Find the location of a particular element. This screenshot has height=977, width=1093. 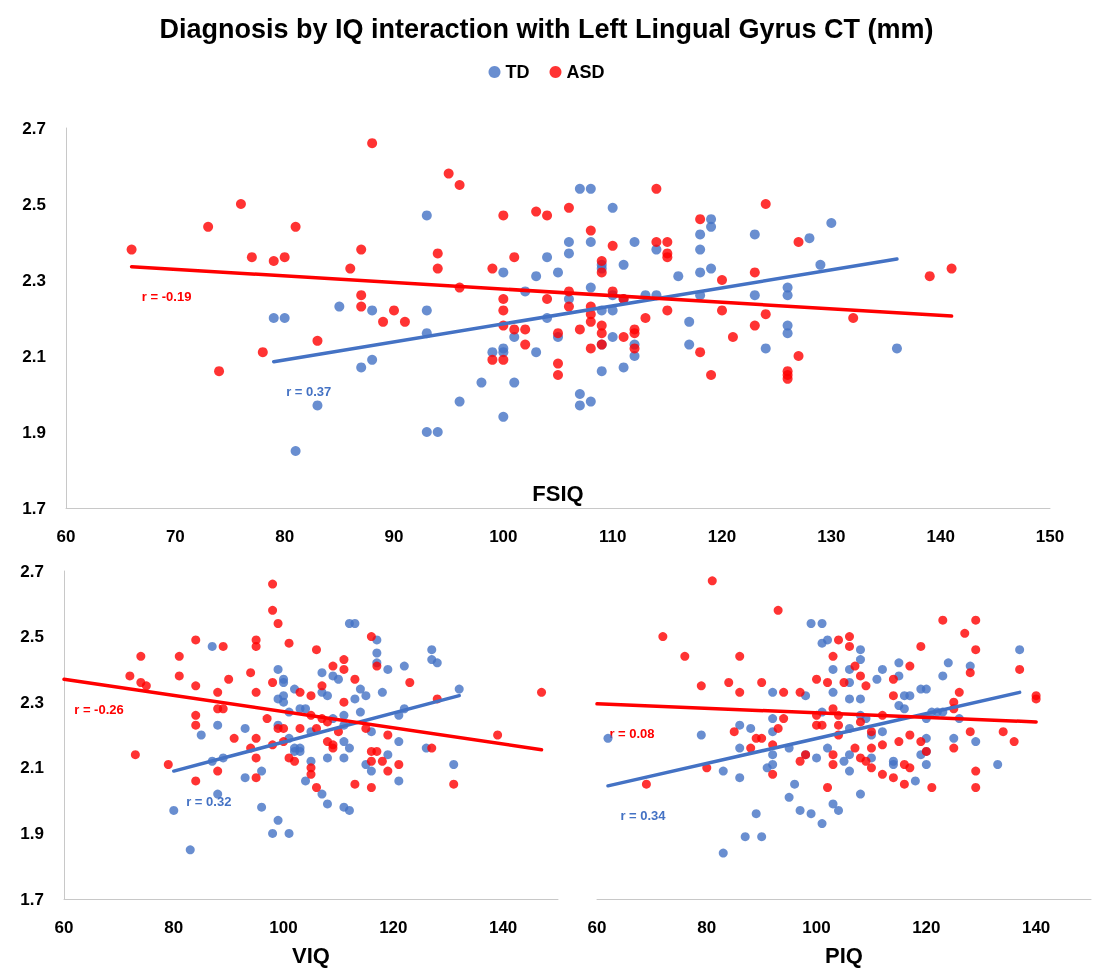

legend-label: ASD is located at coordinates (585, 72).